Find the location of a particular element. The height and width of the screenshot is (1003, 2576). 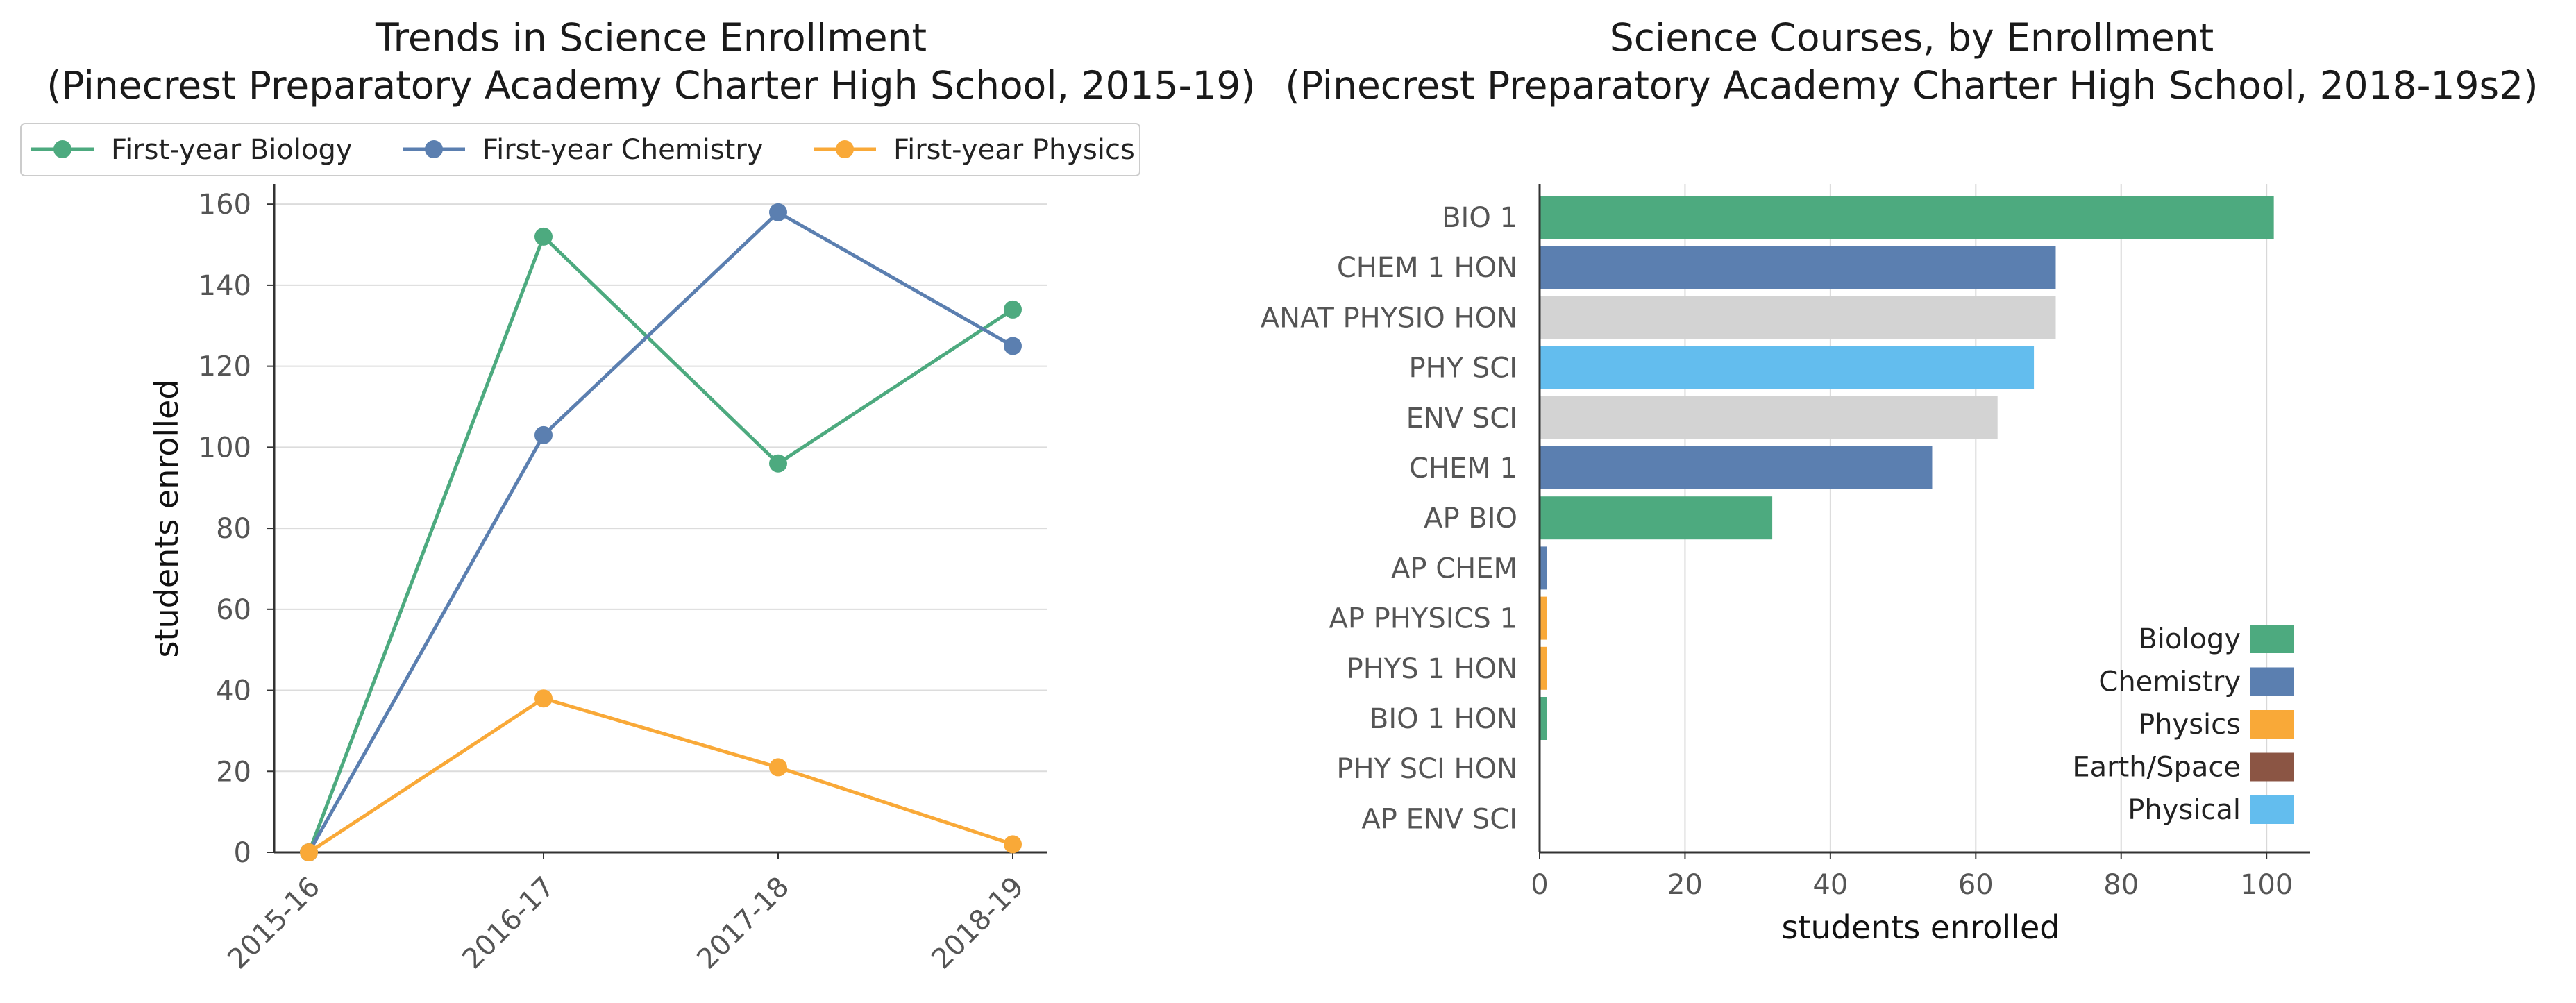

category-label: BIO 1 HON is located at coordinates (1443, 719).